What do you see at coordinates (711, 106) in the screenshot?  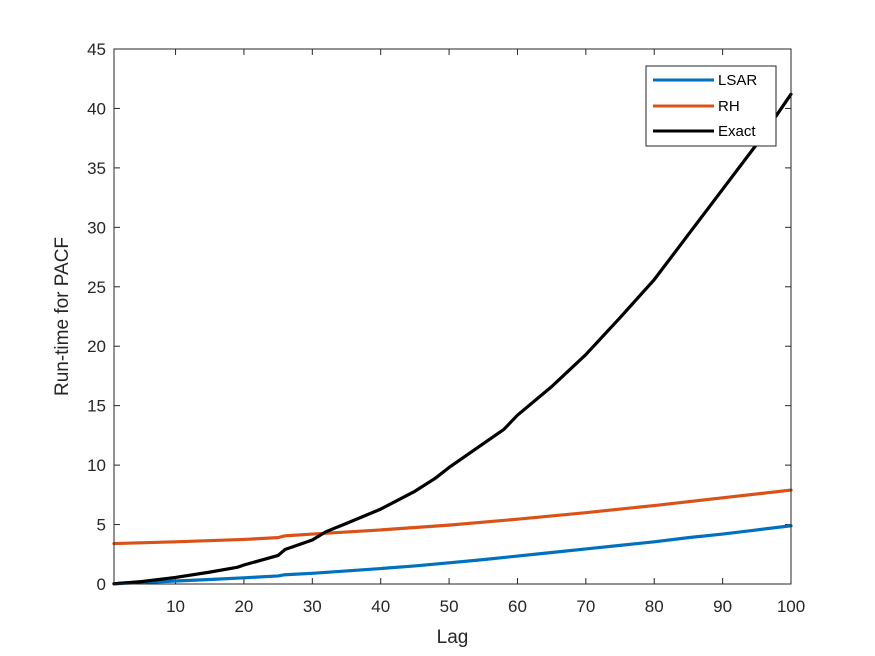 I see `legend: LSAR RH Exact` at bounding box center [711, 106].